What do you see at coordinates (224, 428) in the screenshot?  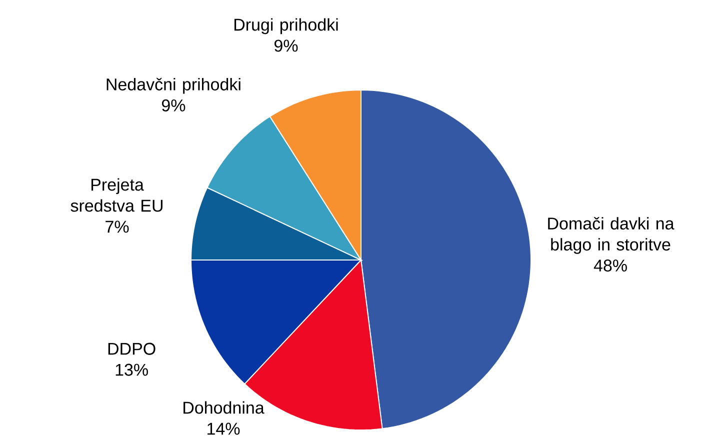 I see `data-label: 14%` at bounding box center [224, 428].